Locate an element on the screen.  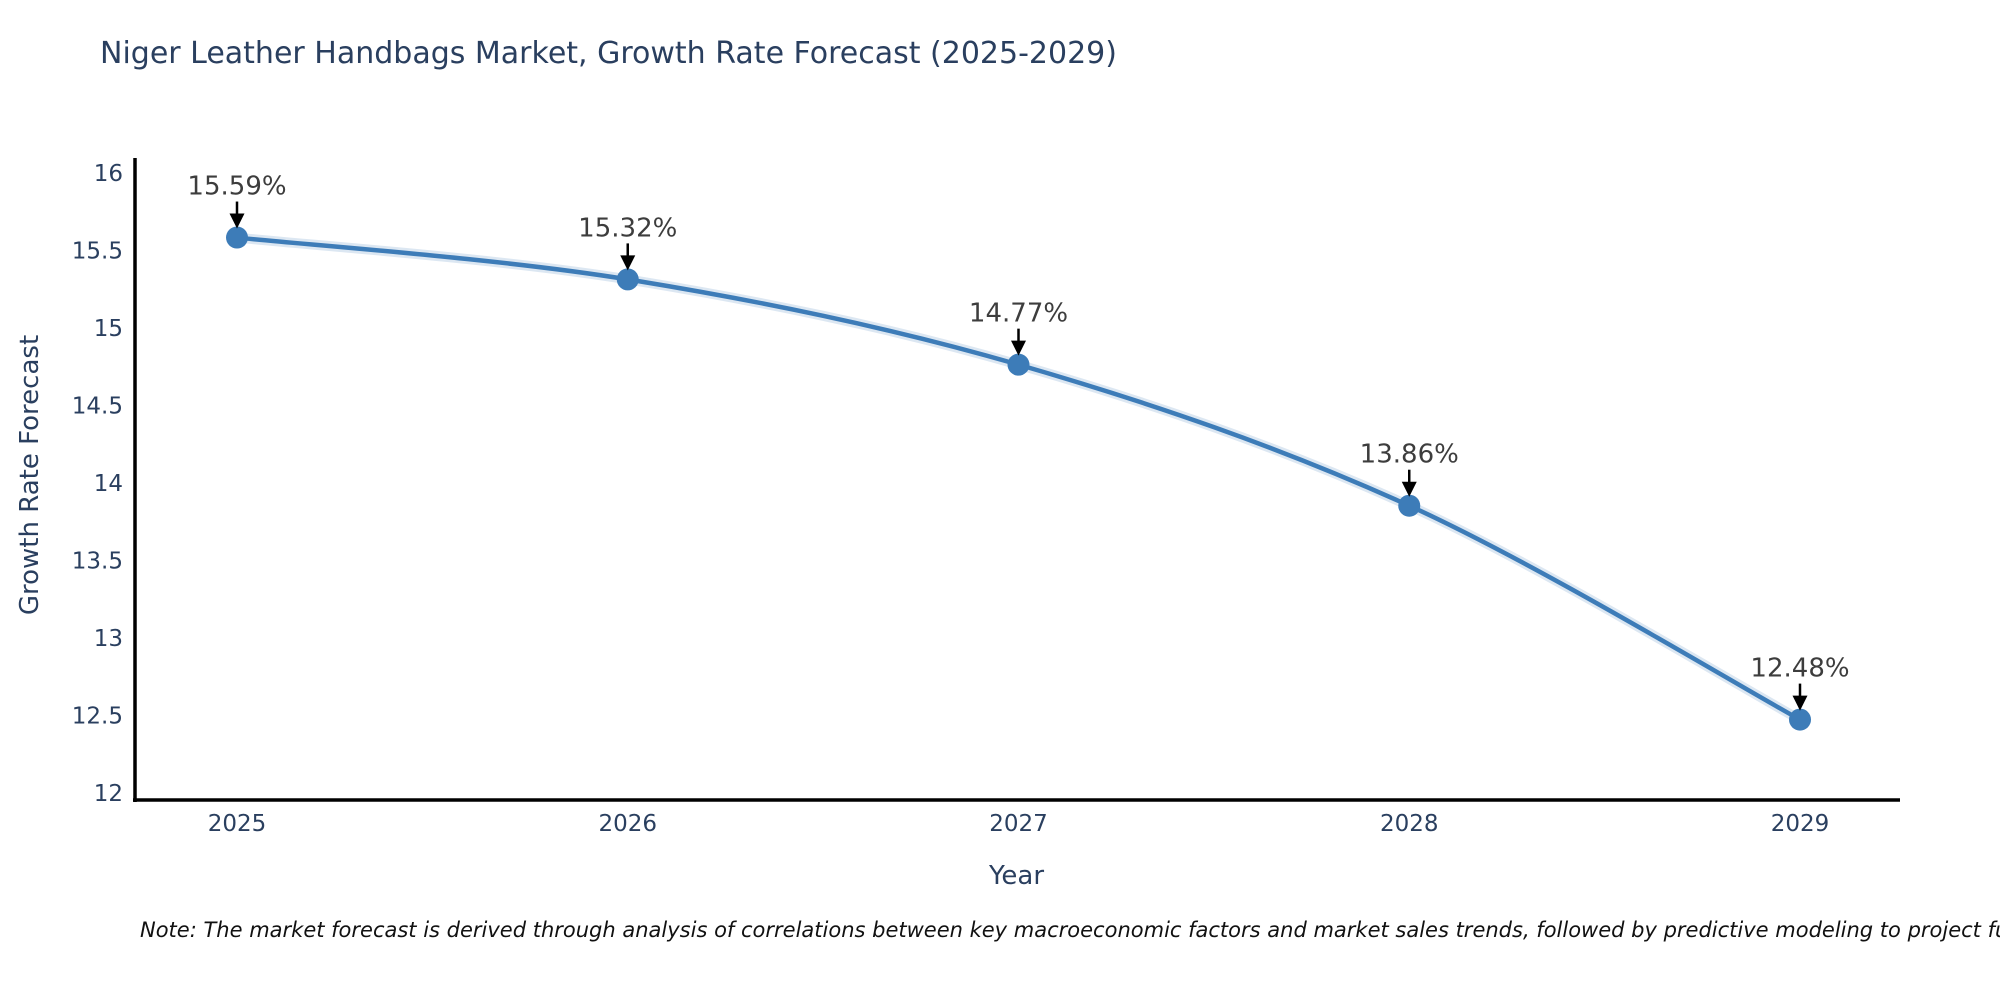
annotation-label: 13.86% is located at coordinates (1409, 455).